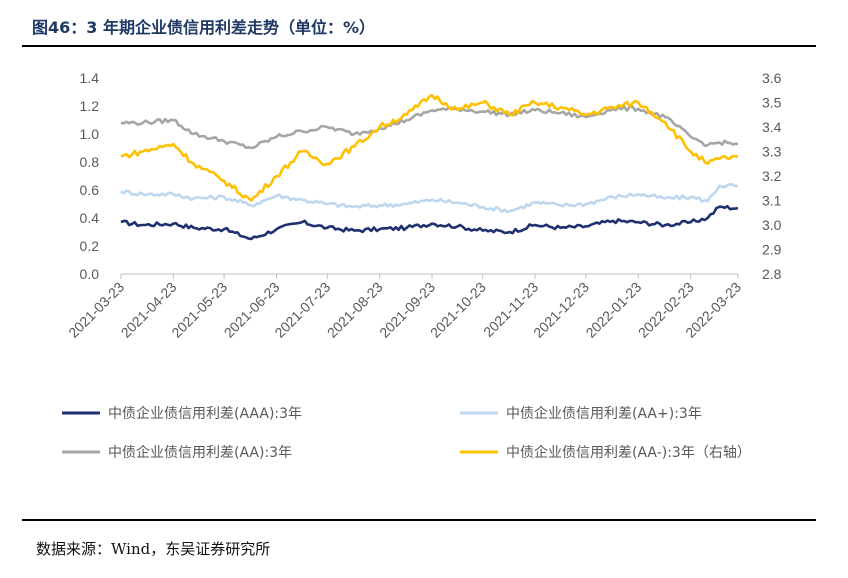  Describe the element at coordinates (429, 276) in the screenshot. I see `axes` at that location.